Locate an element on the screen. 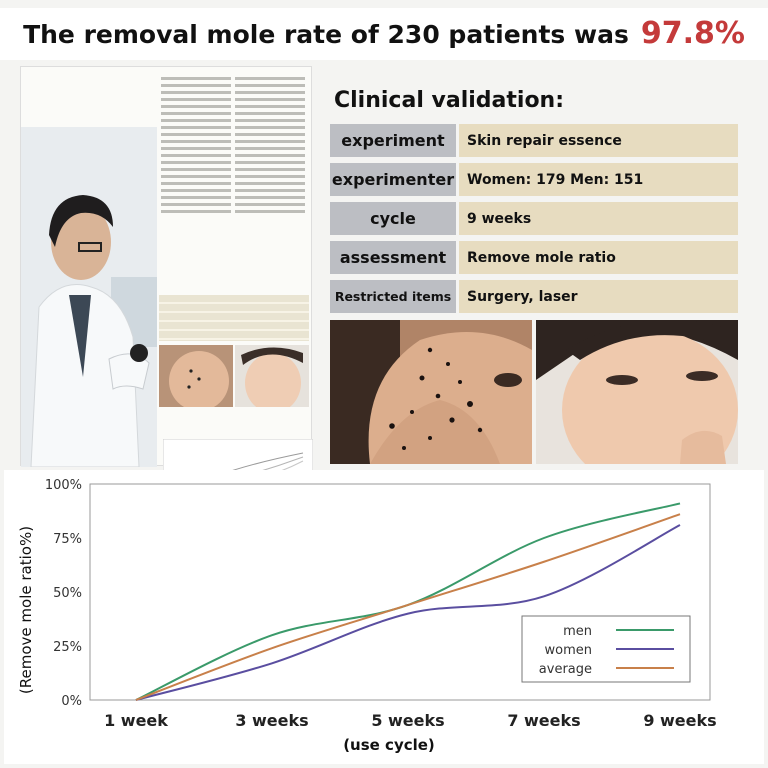  table-row: experiment Skin repair essence is located at coordinates (534, 140).